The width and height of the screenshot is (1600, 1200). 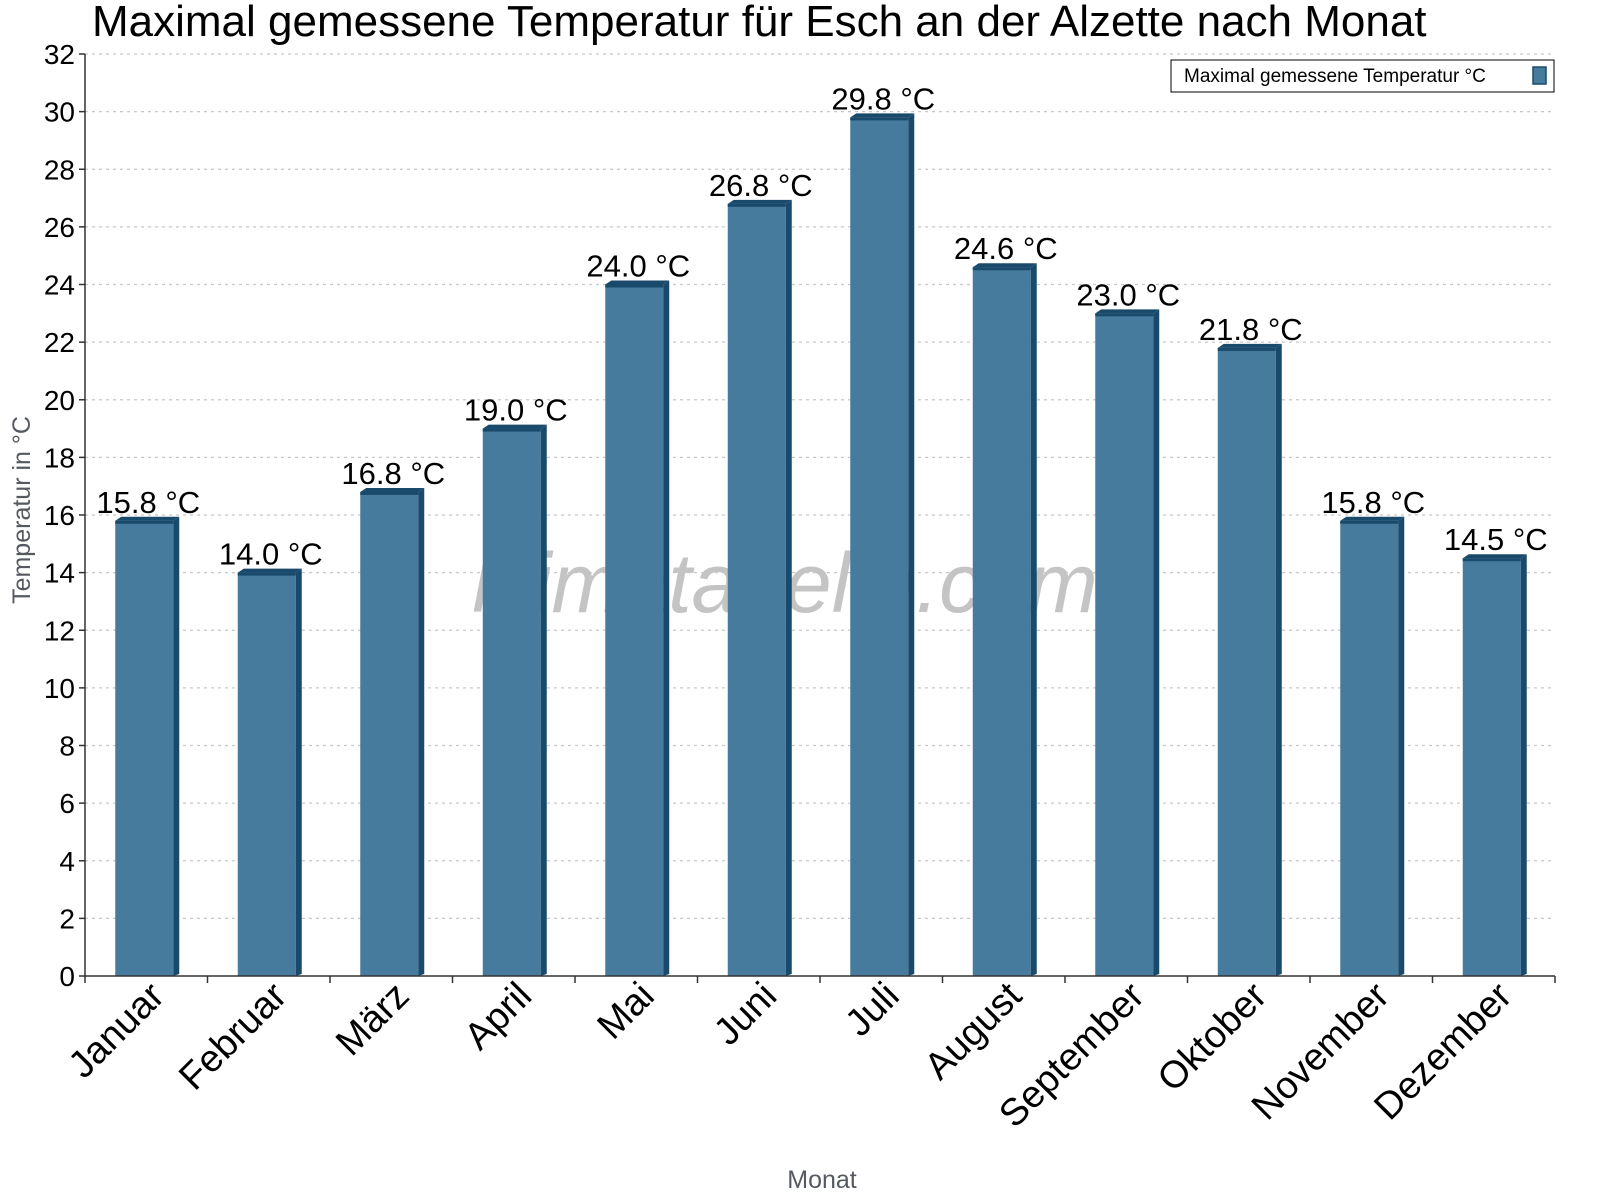 I want to click on legend-swatch, so click(x=1539, y=75).